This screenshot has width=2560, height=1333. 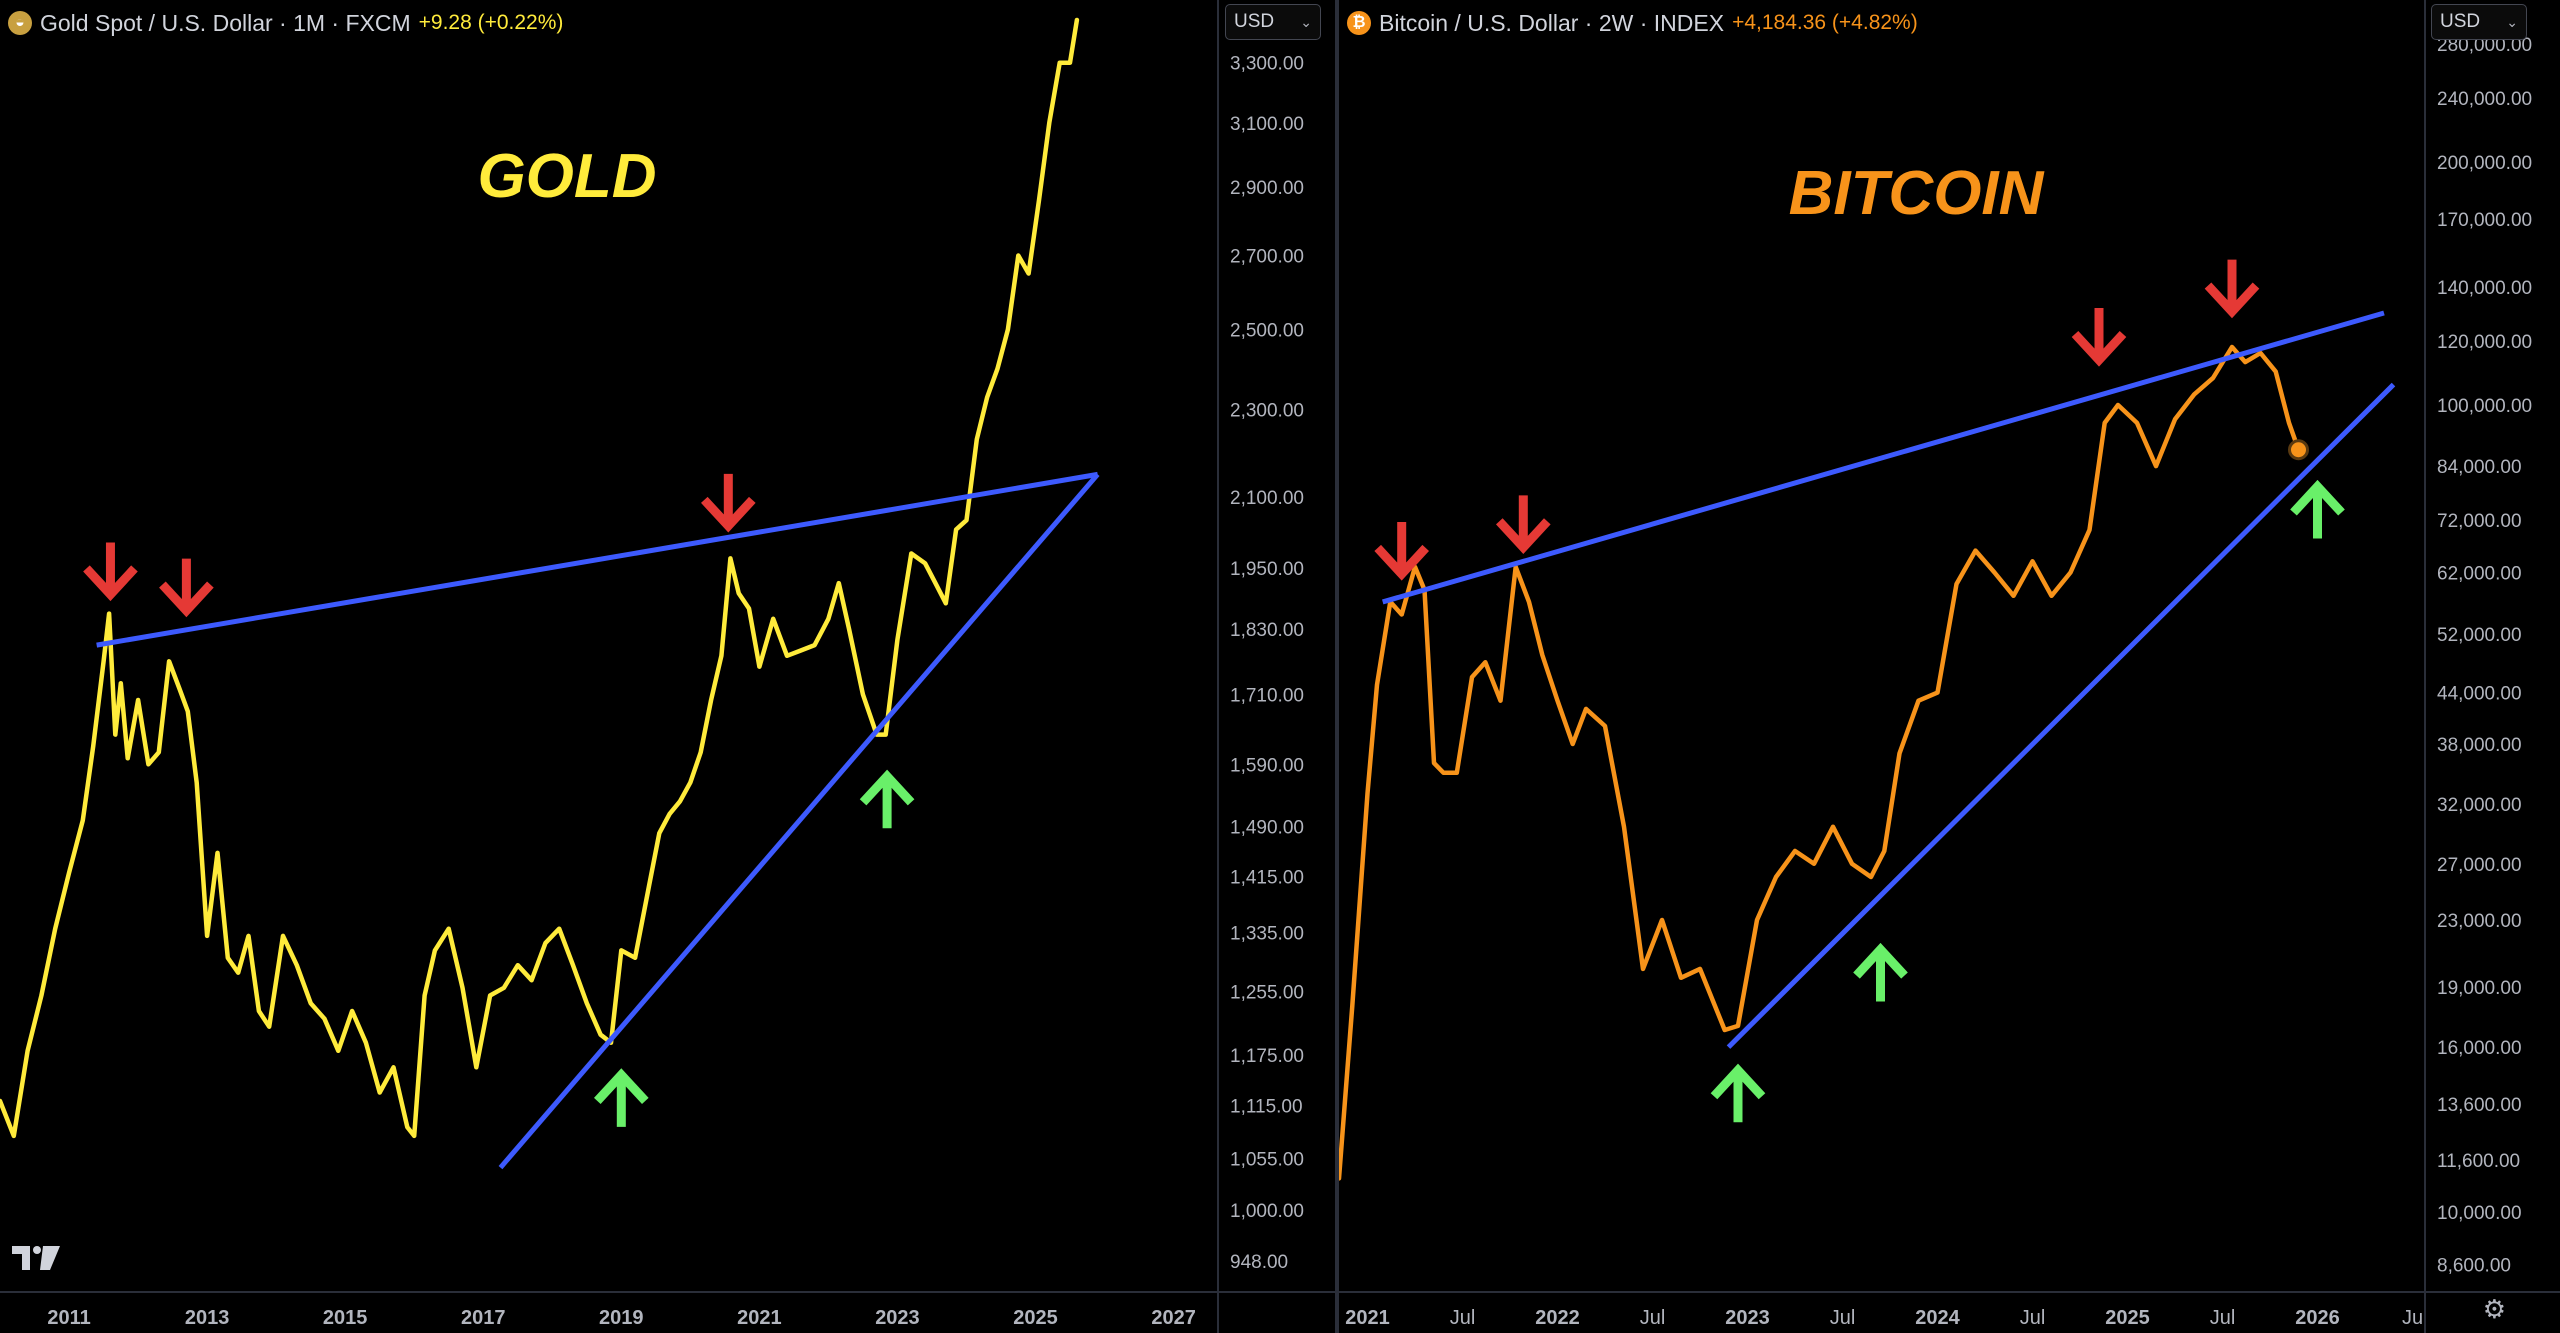 What do you see at coordinates (225, 22) in the screenshot?
I see `gold-symbol-label: Gold Spot / U.S. Dollar · 1M · FXCM` at bounding box center [225, 22].